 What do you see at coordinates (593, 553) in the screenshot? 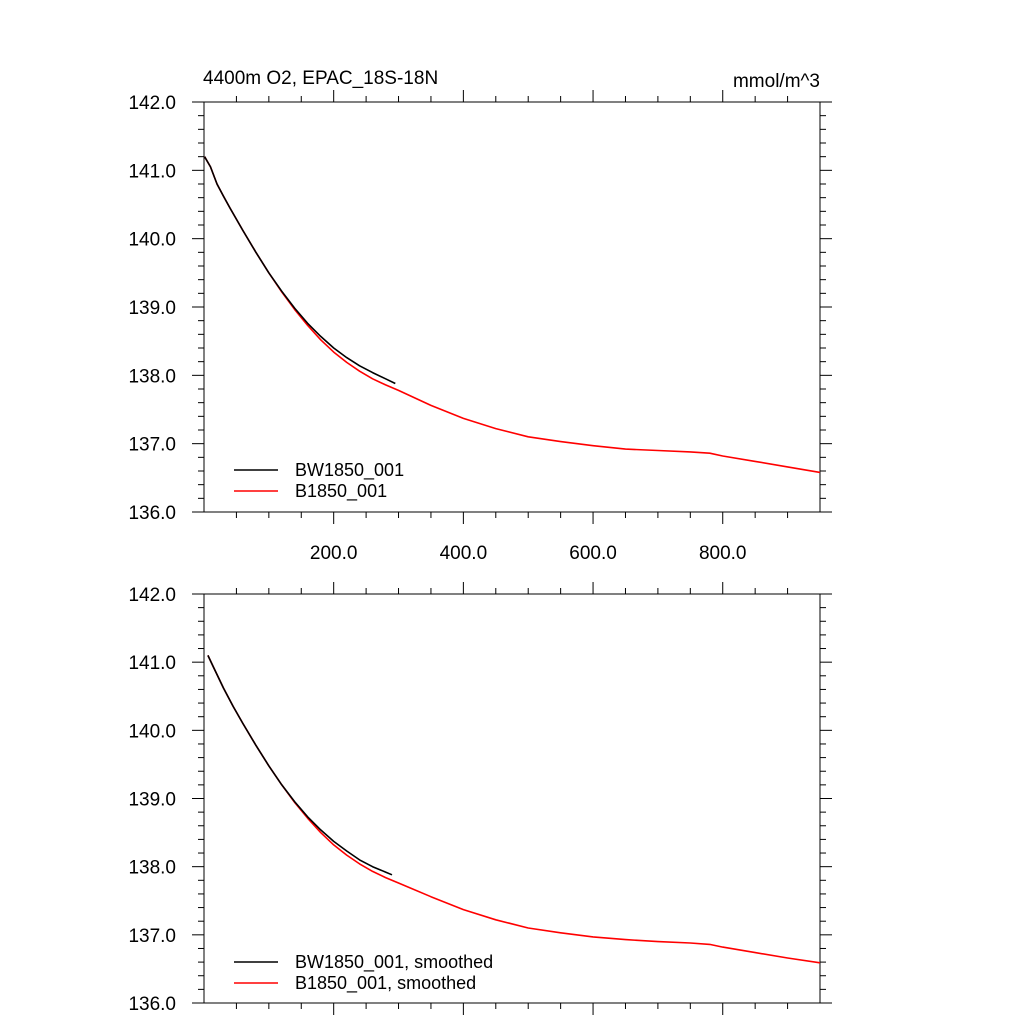
I see `x-tick-label: 600.0` at bounding box center [593, 553].